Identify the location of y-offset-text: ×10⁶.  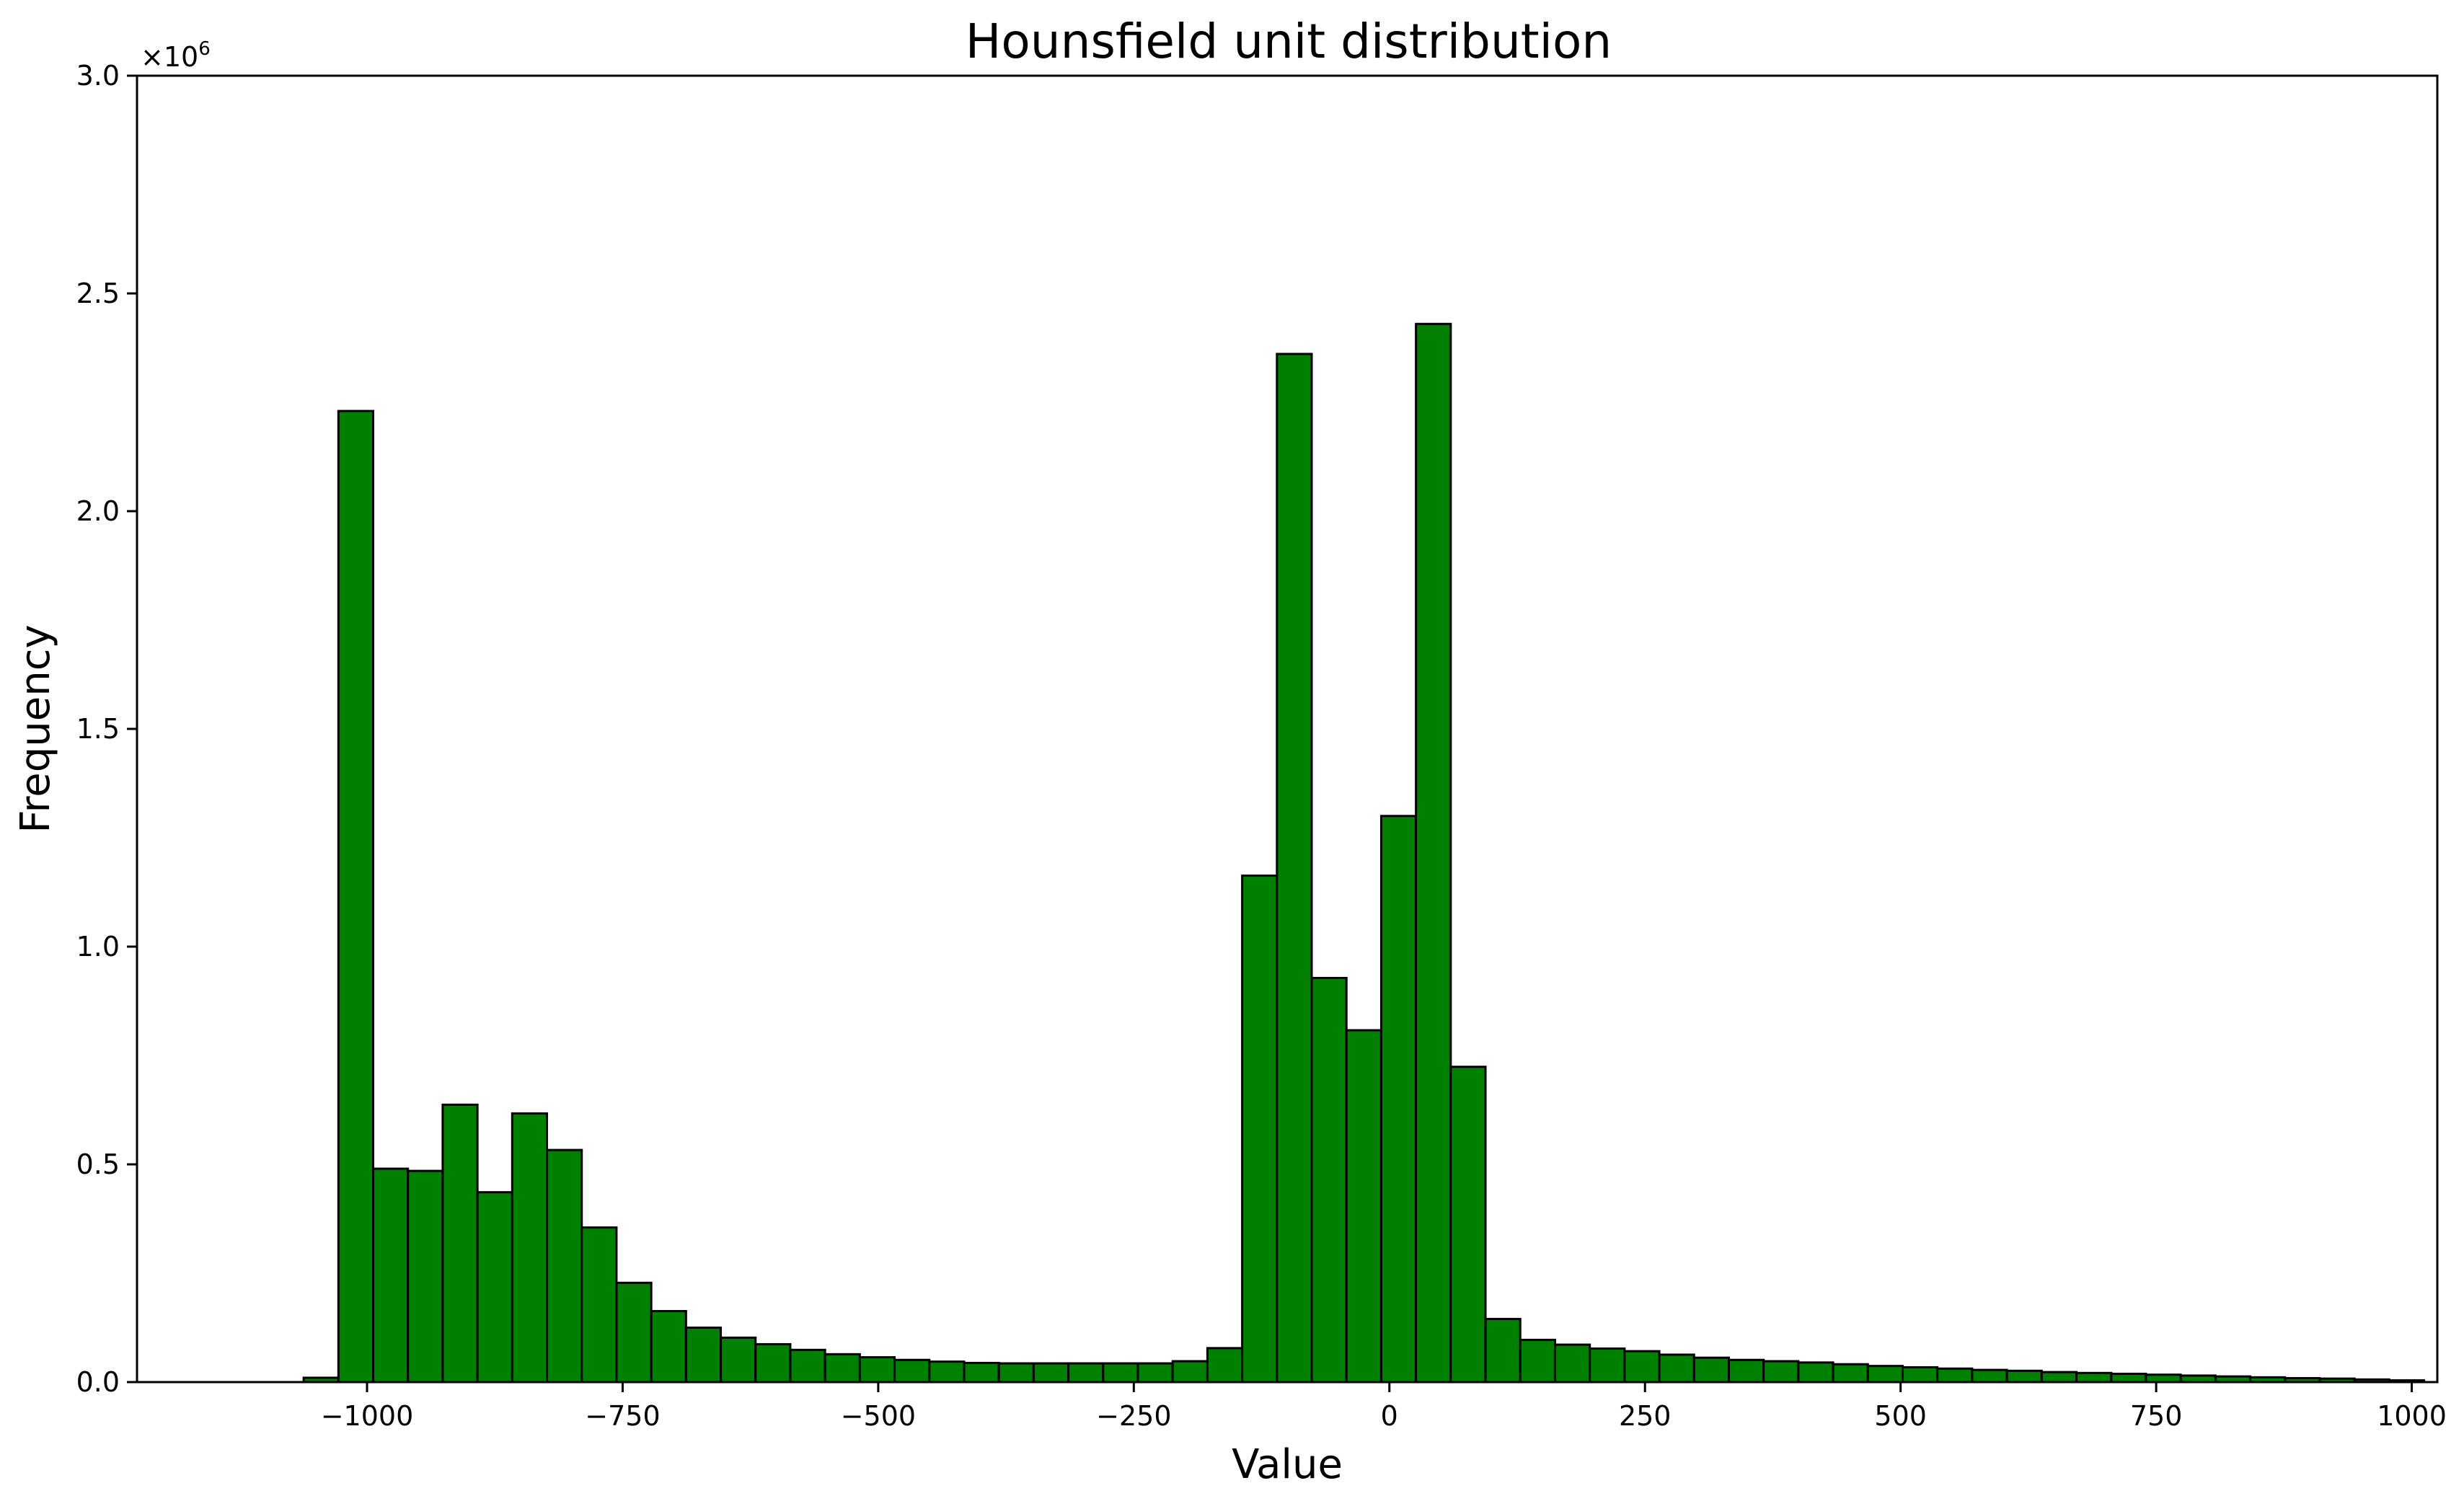
(176, 55).